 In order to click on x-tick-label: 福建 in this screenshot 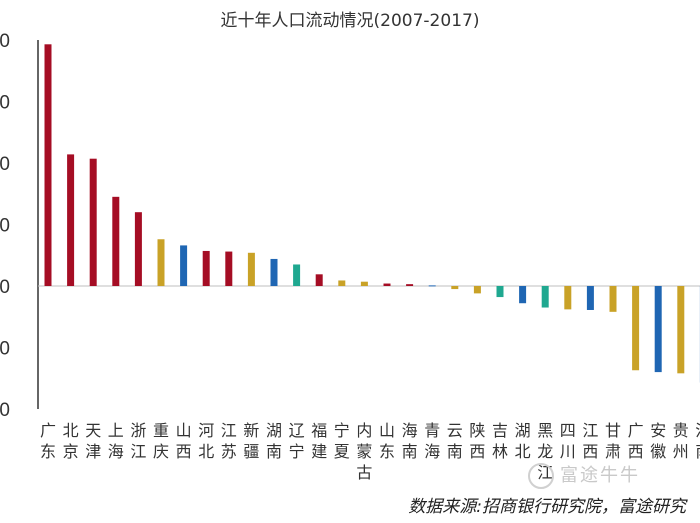, I will do `click(319, 441)`.